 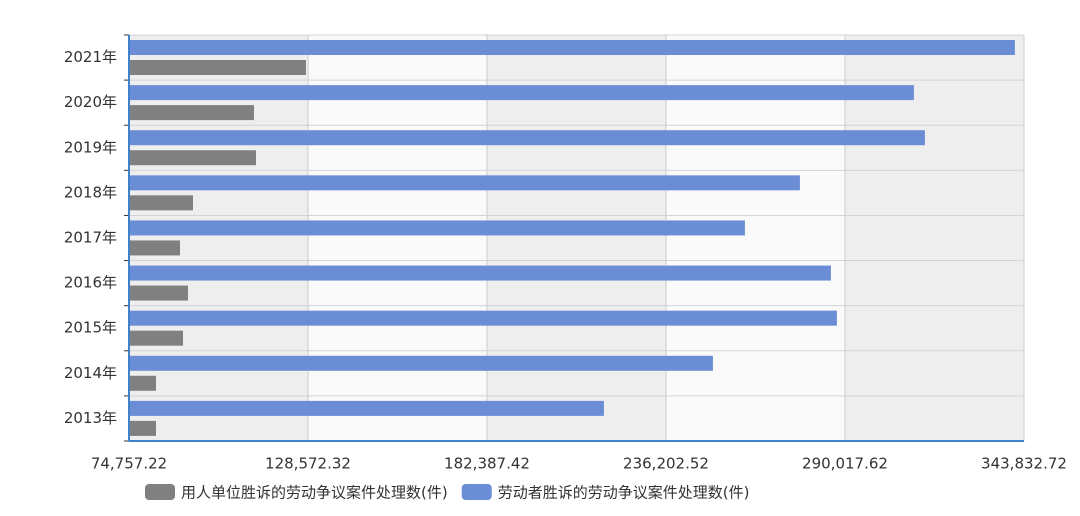 I want to click on y-tick-label: 2017年, so click(x=90, y=238).